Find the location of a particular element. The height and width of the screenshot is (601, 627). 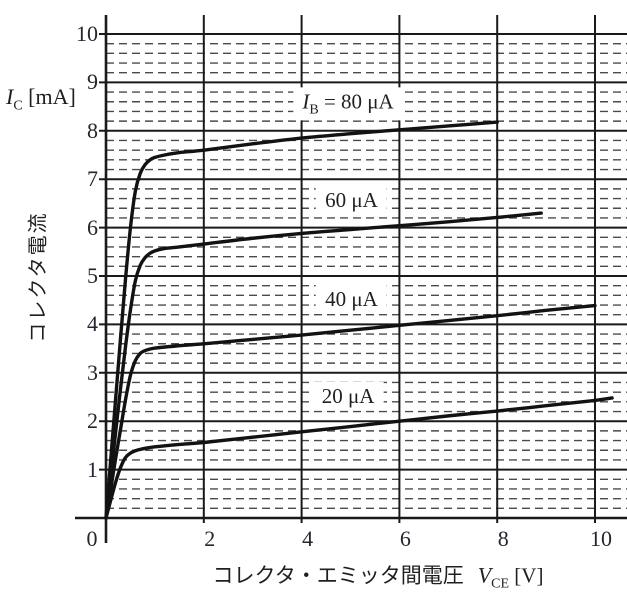

x-axis-title: コレクタ・エミッタ間電圧 VCE [V] is located at coordinates (378, 575).